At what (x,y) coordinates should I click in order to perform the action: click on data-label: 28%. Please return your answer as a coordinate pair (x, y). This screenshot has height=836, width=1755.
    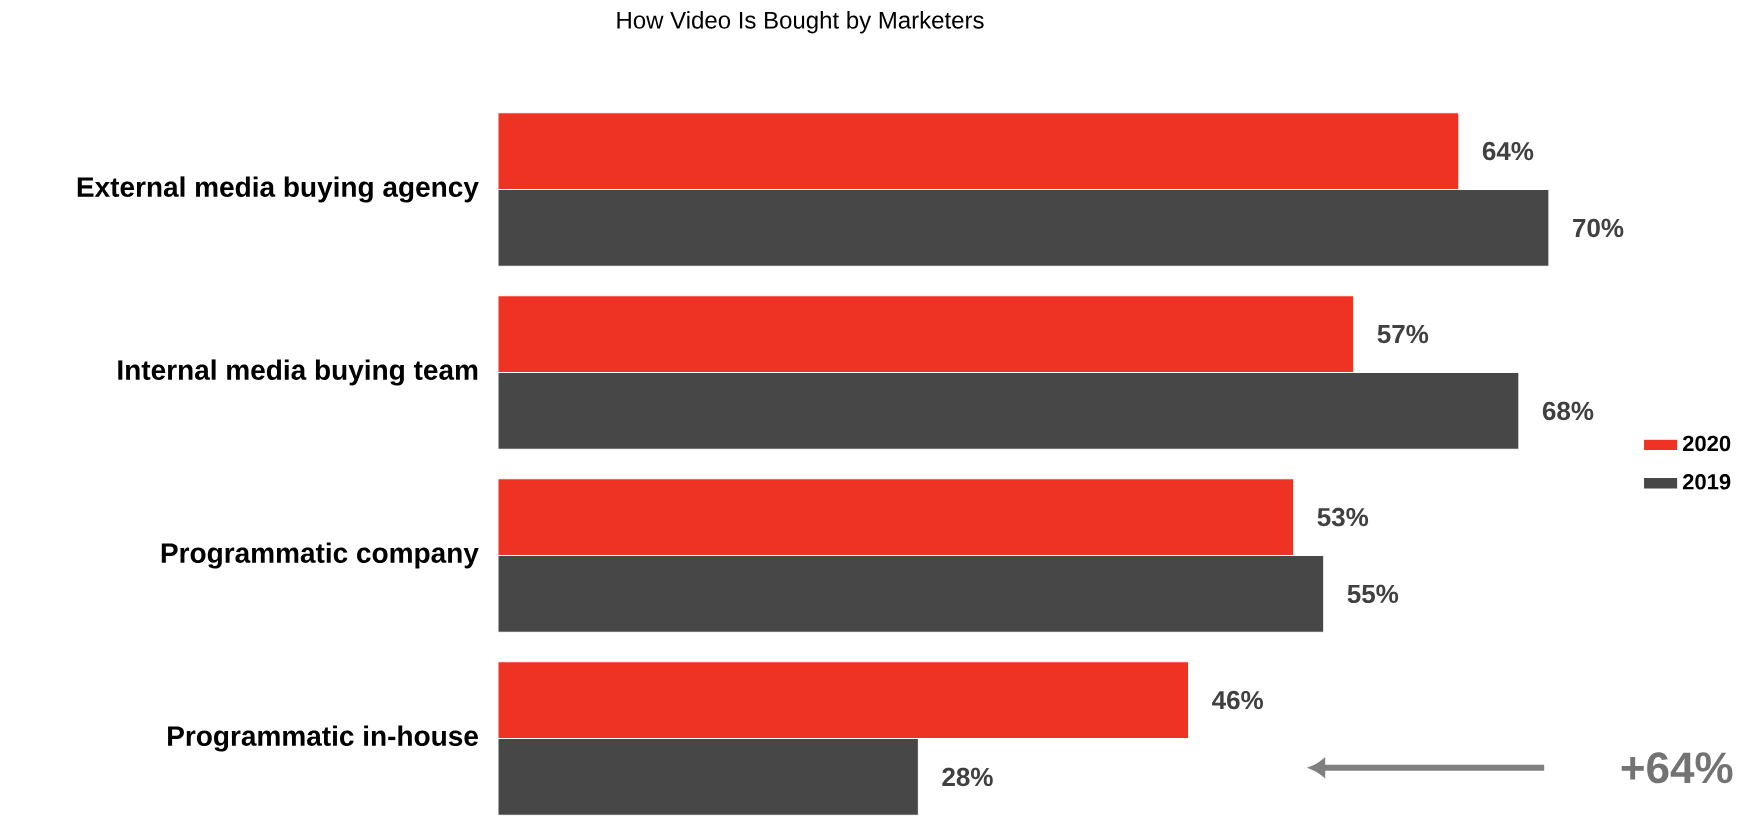
    Looking at the image, I should click on (967, 777).